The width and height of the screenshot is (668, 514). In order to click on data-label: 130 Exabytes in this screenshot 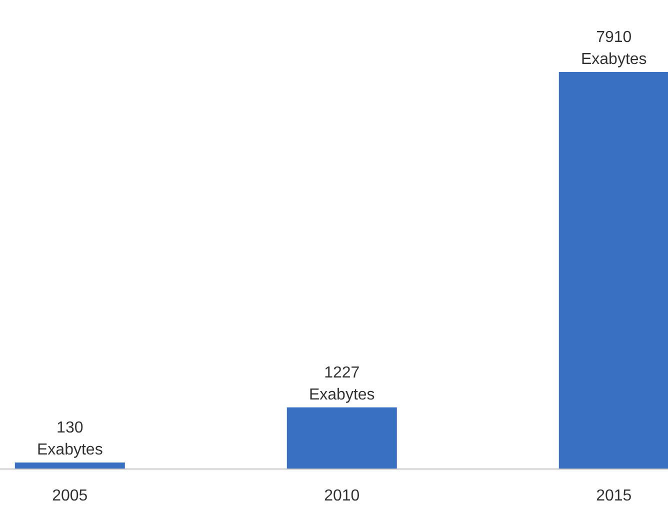, I will do `click(70, 438)`.